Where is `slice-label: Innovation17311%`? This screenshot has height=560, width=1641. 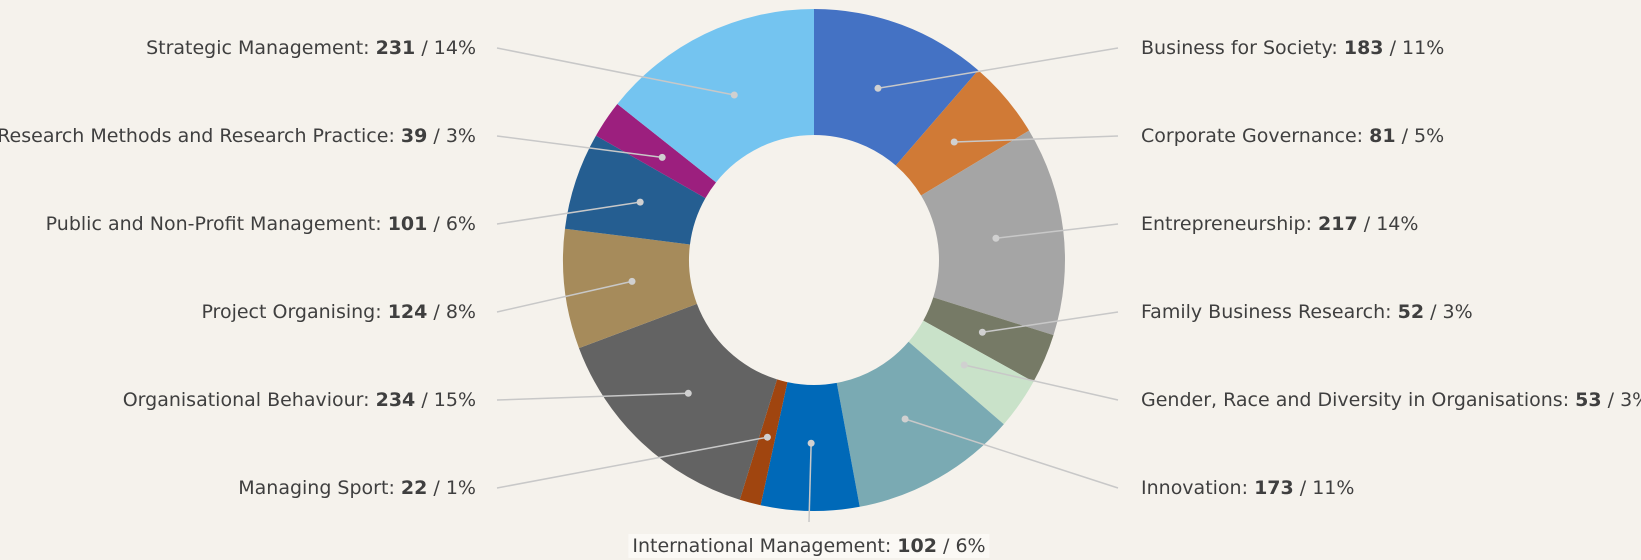
slice-label: Innovation17311% is located at coordinates (1247, 488).